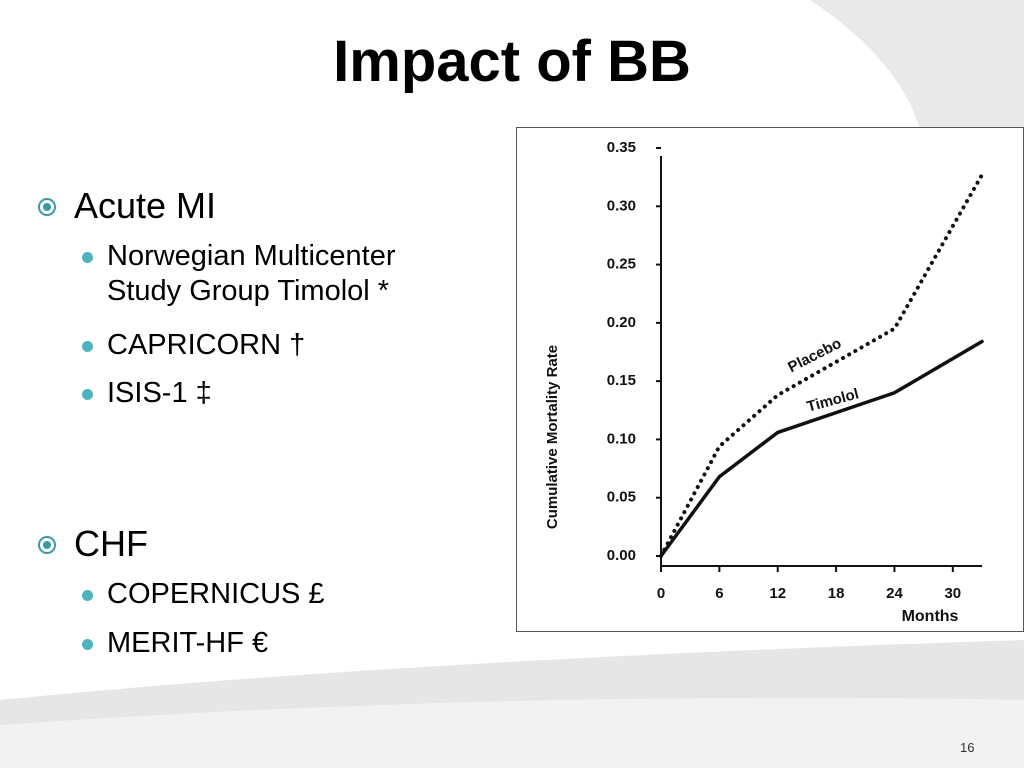 This screenshot has height=768, width=1024. I want to click on y-tick-label: 0.00, so click(621, 555).